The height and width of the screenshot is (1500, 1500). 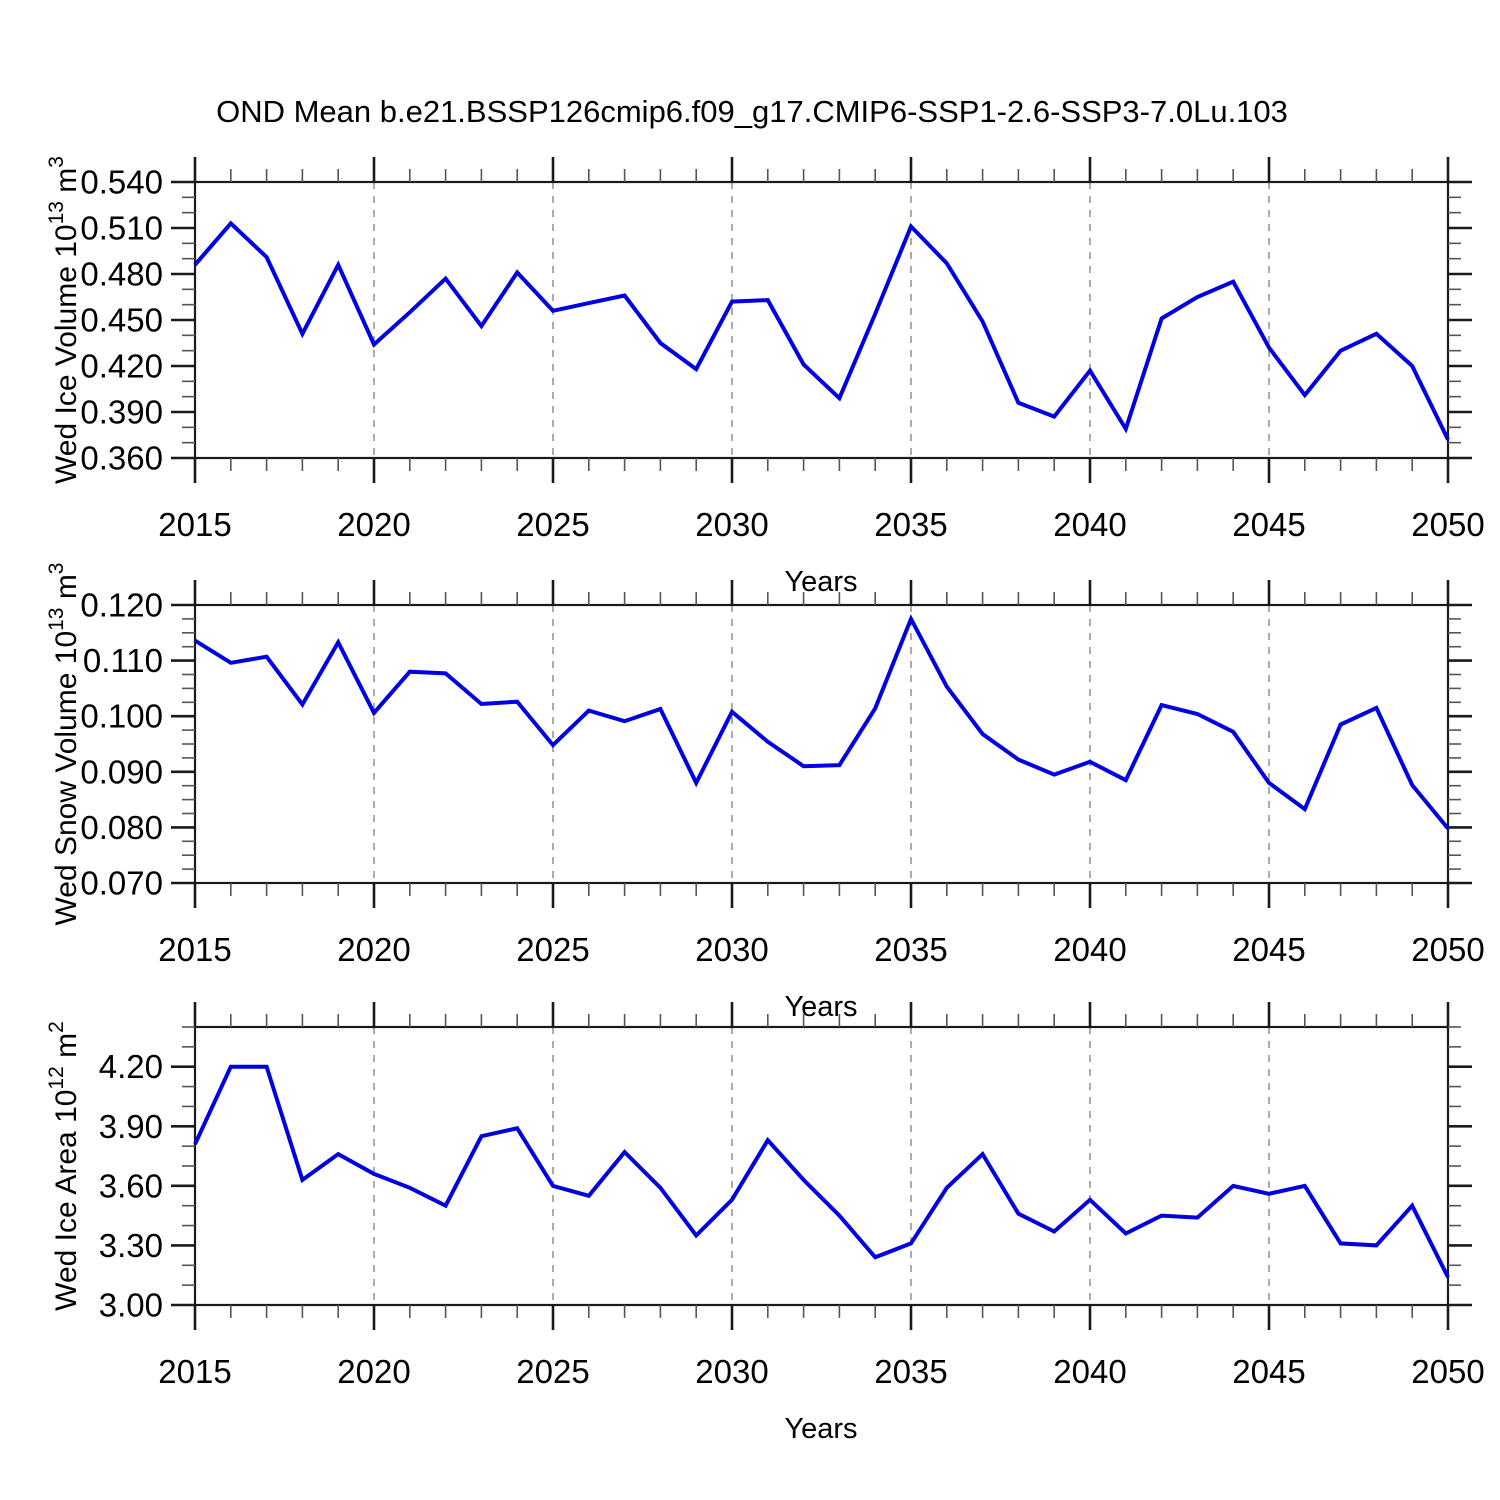 What do you see at coordinates (121, 883) in the screenshot?
I see `y-tick-label: 0.070` at bounding box center [121, 883].